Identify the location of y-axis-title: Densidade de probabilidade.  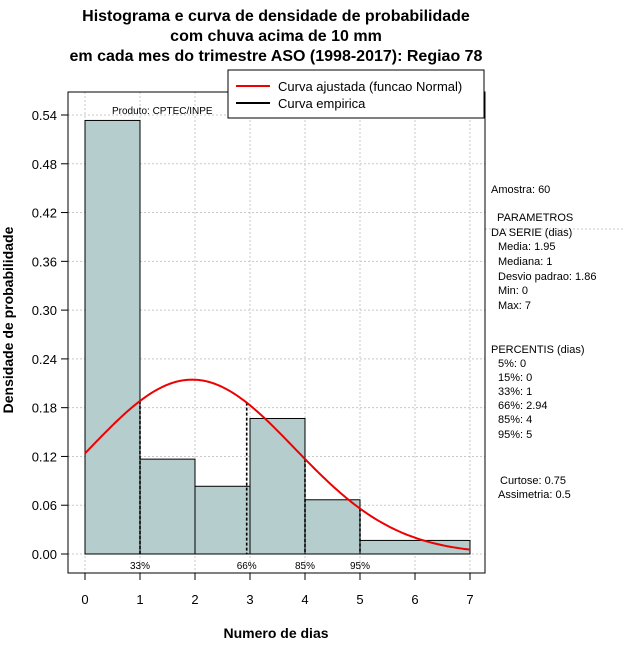
(8, 319).